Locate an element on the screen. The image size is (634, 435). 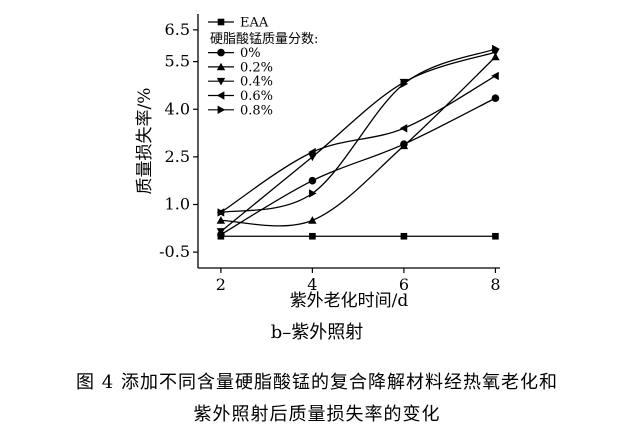
figure-caption-line-1: 图 4 添加不同含量硬脂酸锰的复合降解材料经热氧老化和 is located at coordinates (317, 382).